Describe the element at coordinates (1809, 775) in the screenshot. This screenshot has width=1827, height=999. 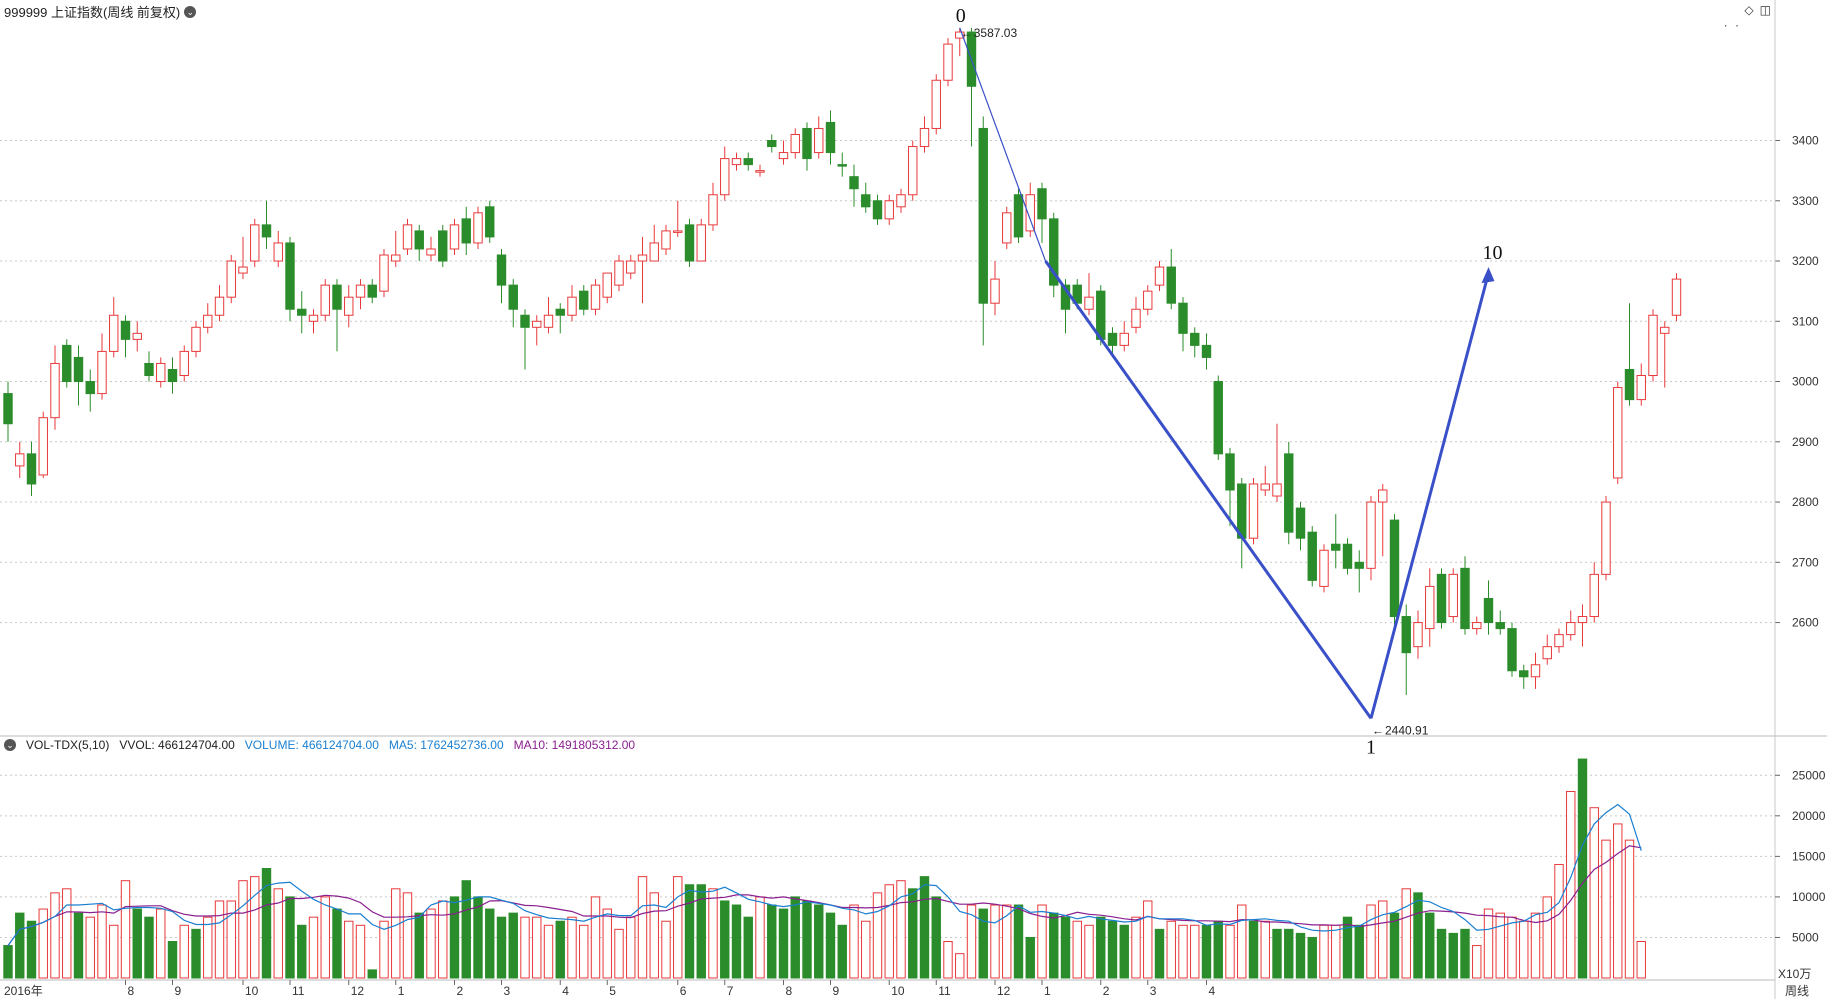
I see `volume-tick-label: 25000` at that location.